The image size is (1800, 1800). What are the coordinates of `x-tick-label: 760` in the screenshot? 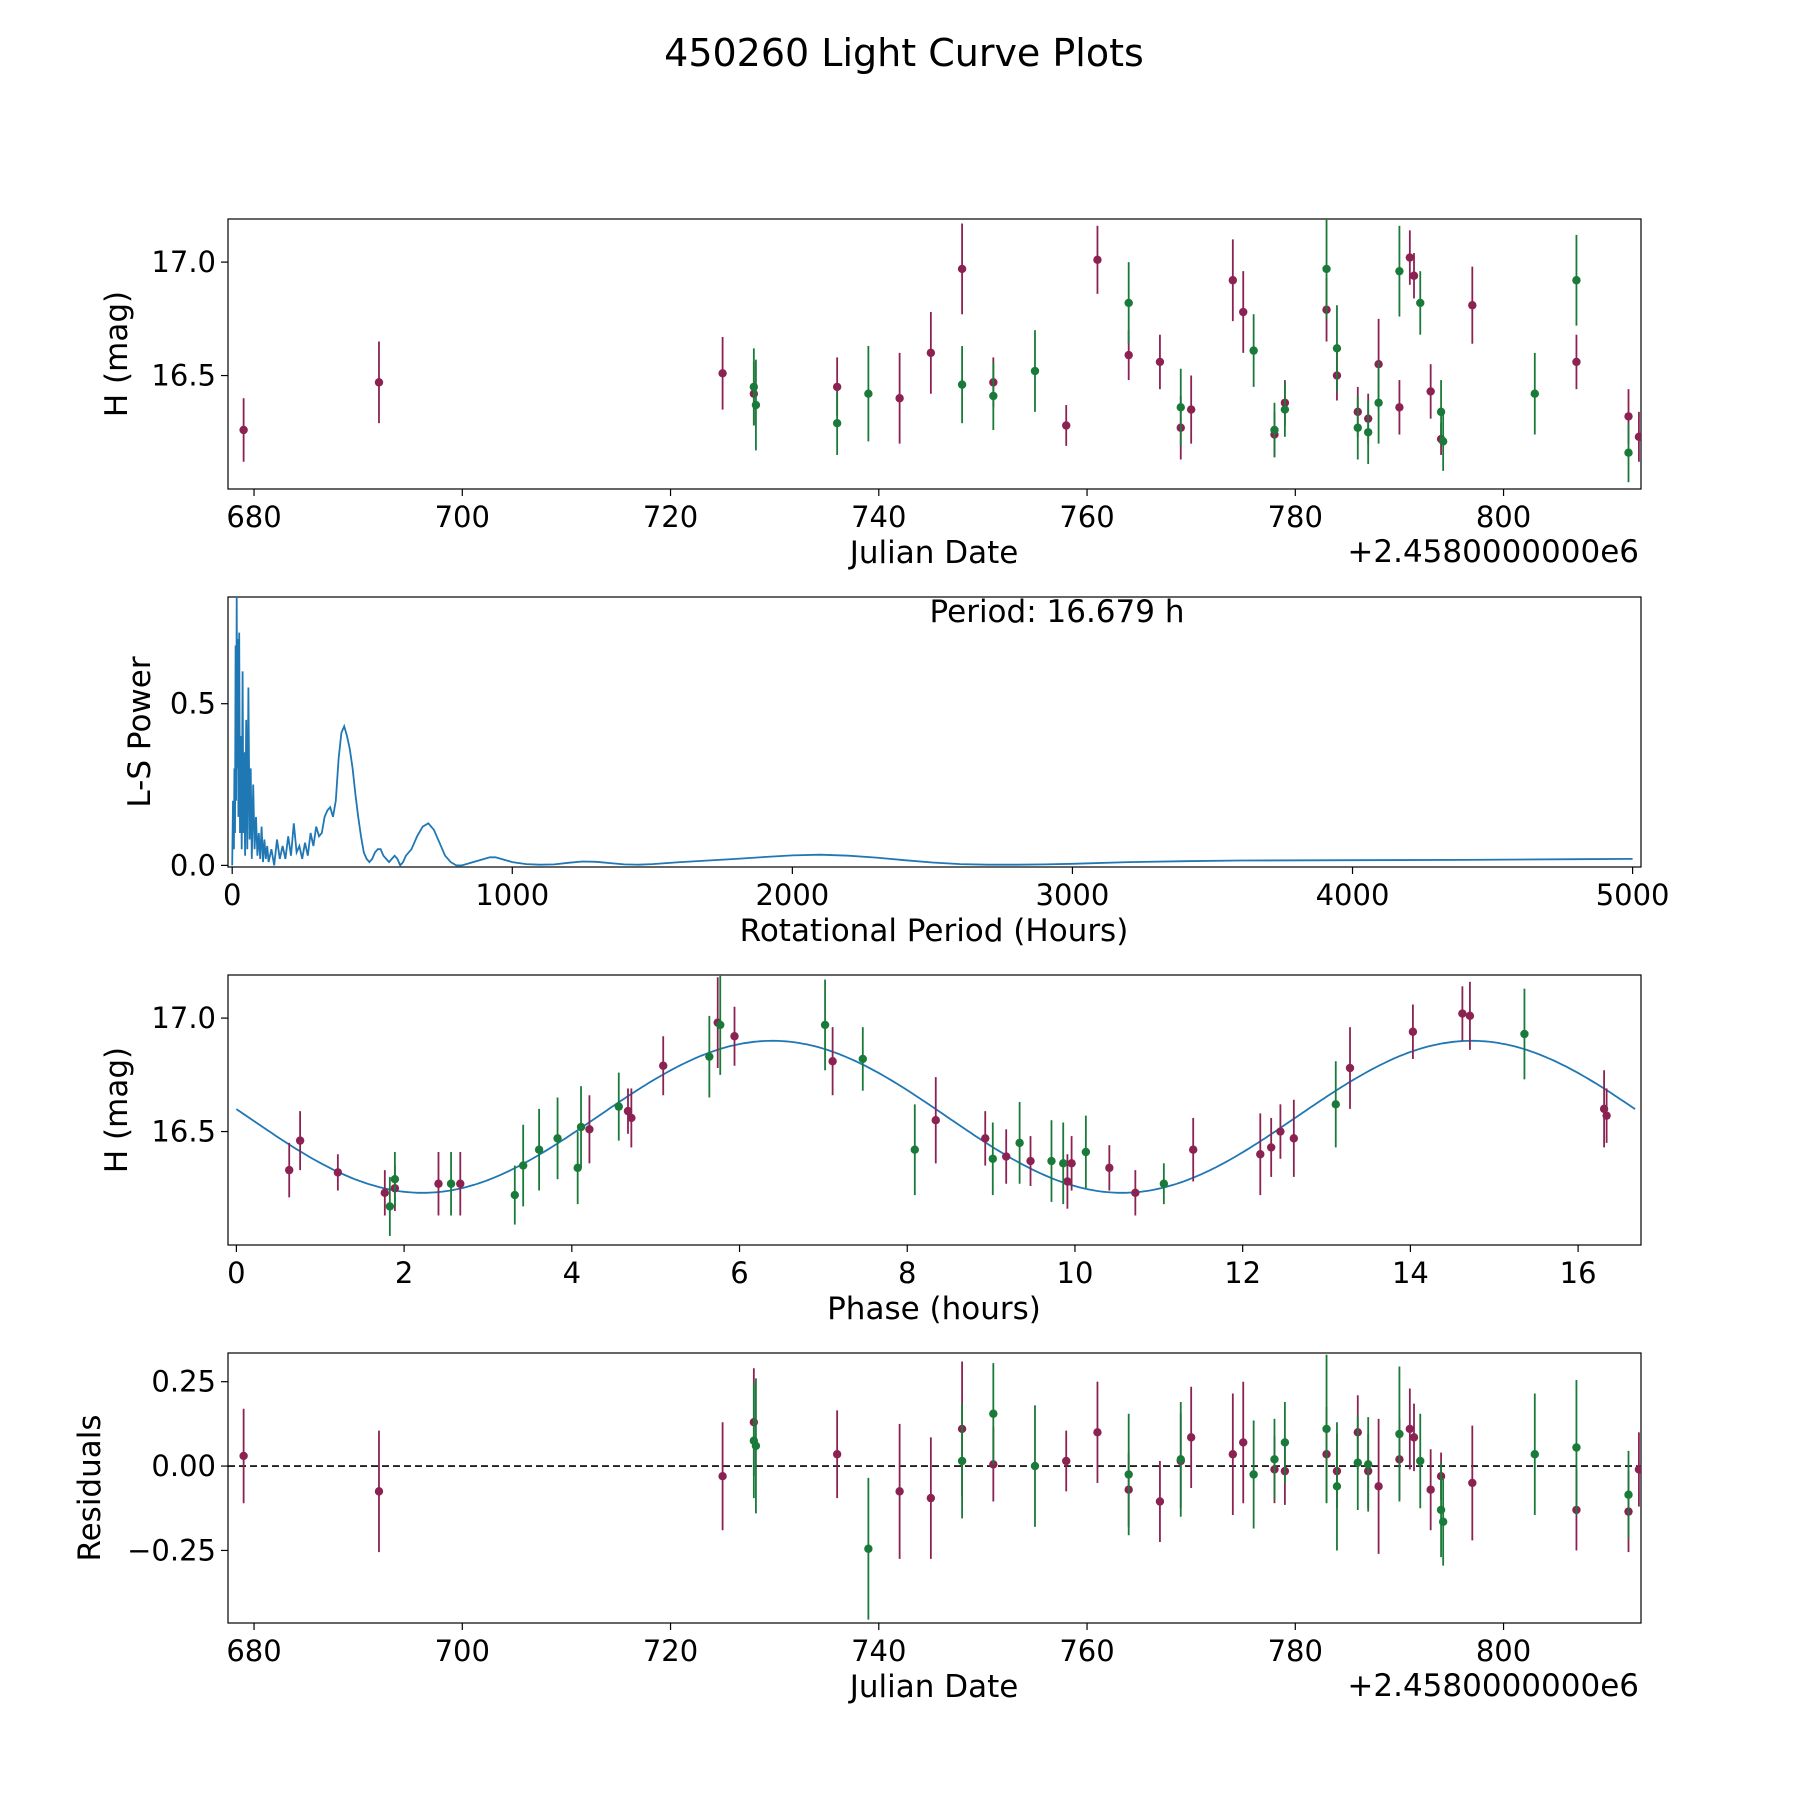 It's located at (1086, 1651).